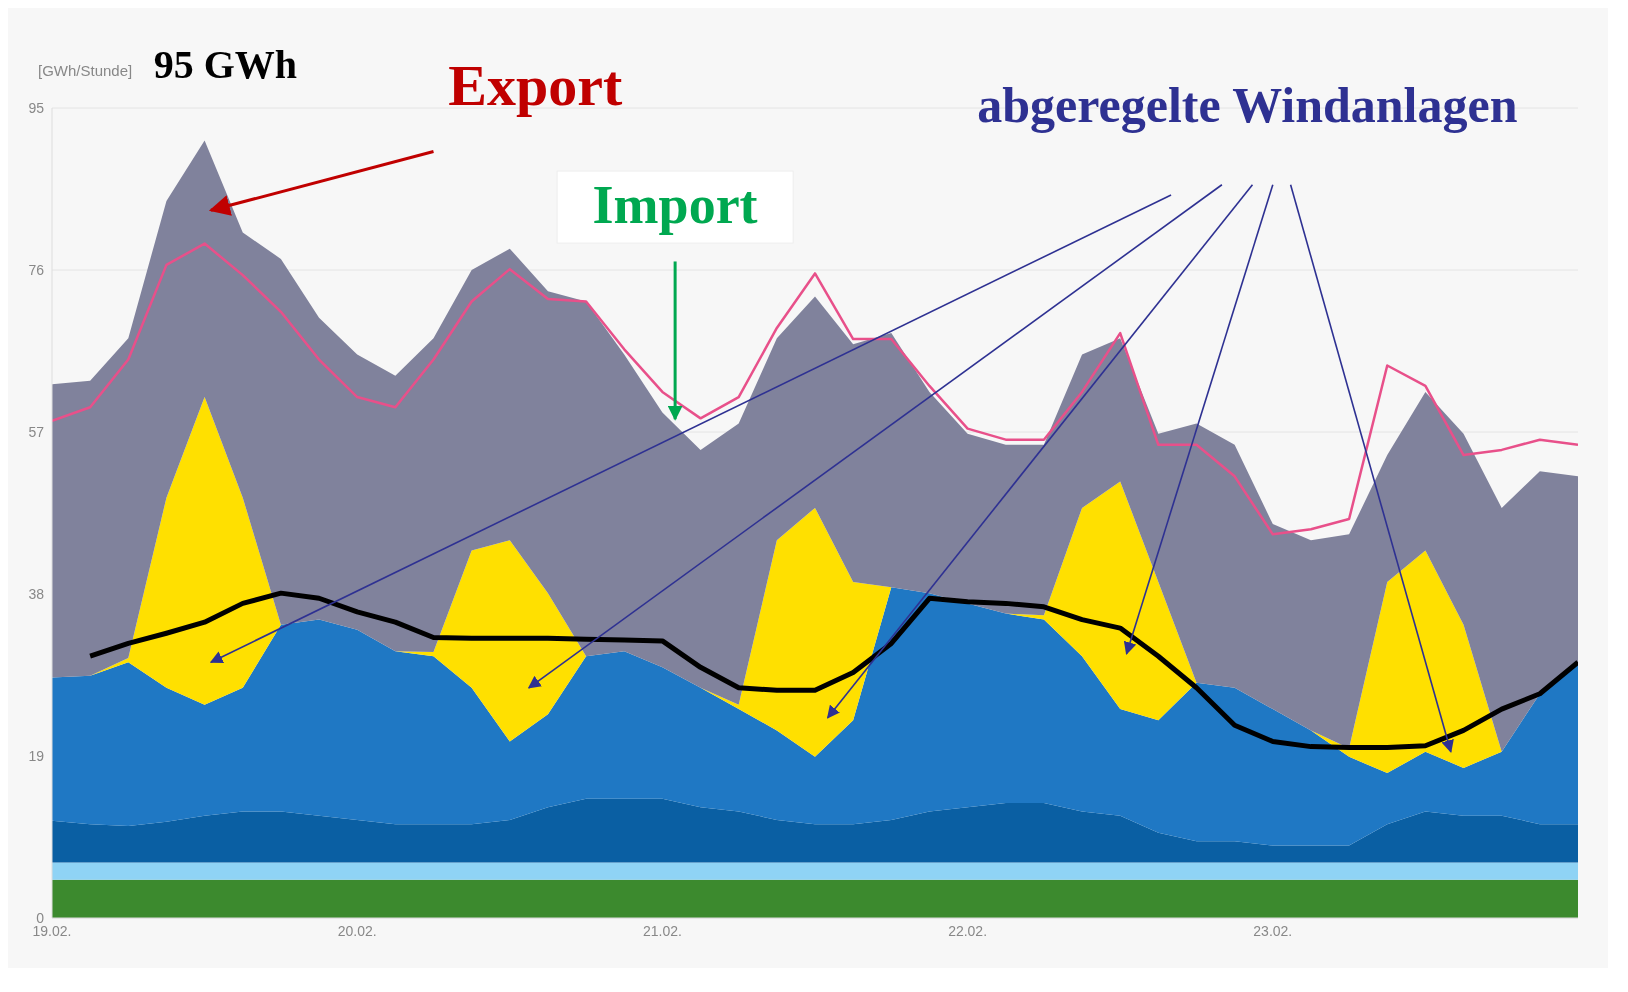 Image resolution: width=1628 pixels, height=992 pixels. What do you see at coordinates (675, 205) in the screenshot?
I see `annotation: Import` at bounding box center [675, 205].